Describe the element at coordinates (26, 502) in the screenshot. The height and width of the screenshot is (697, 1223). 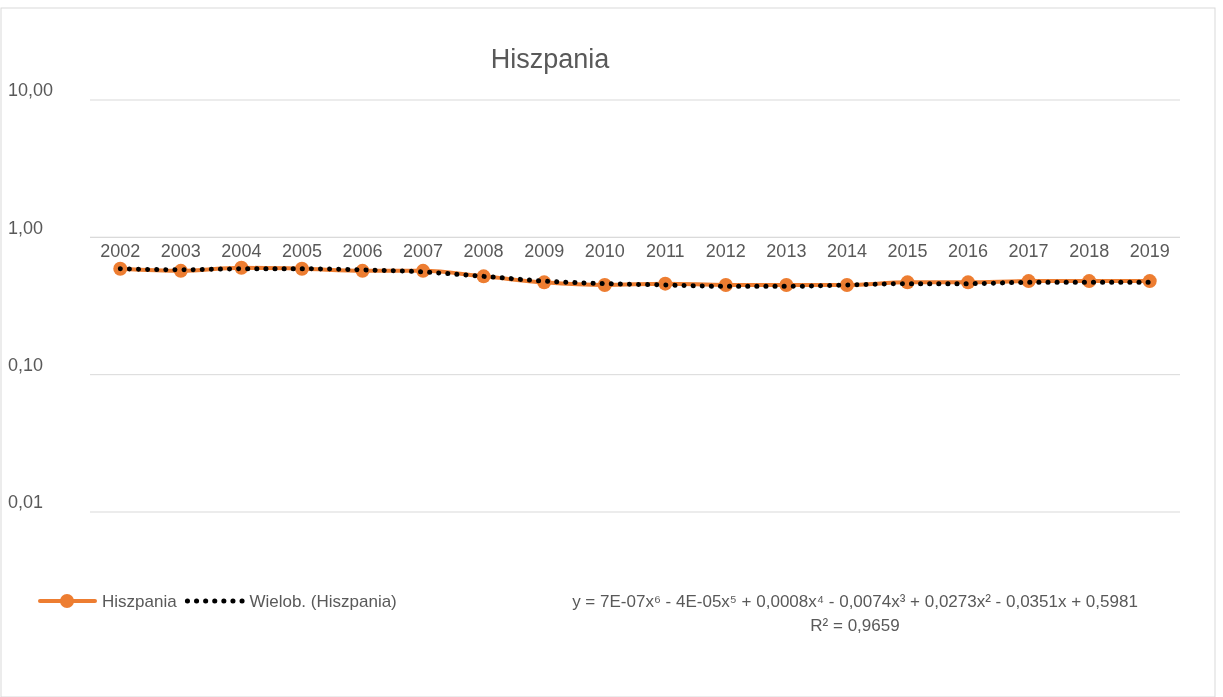
I see `y-tick-label: 0,01` at that location.